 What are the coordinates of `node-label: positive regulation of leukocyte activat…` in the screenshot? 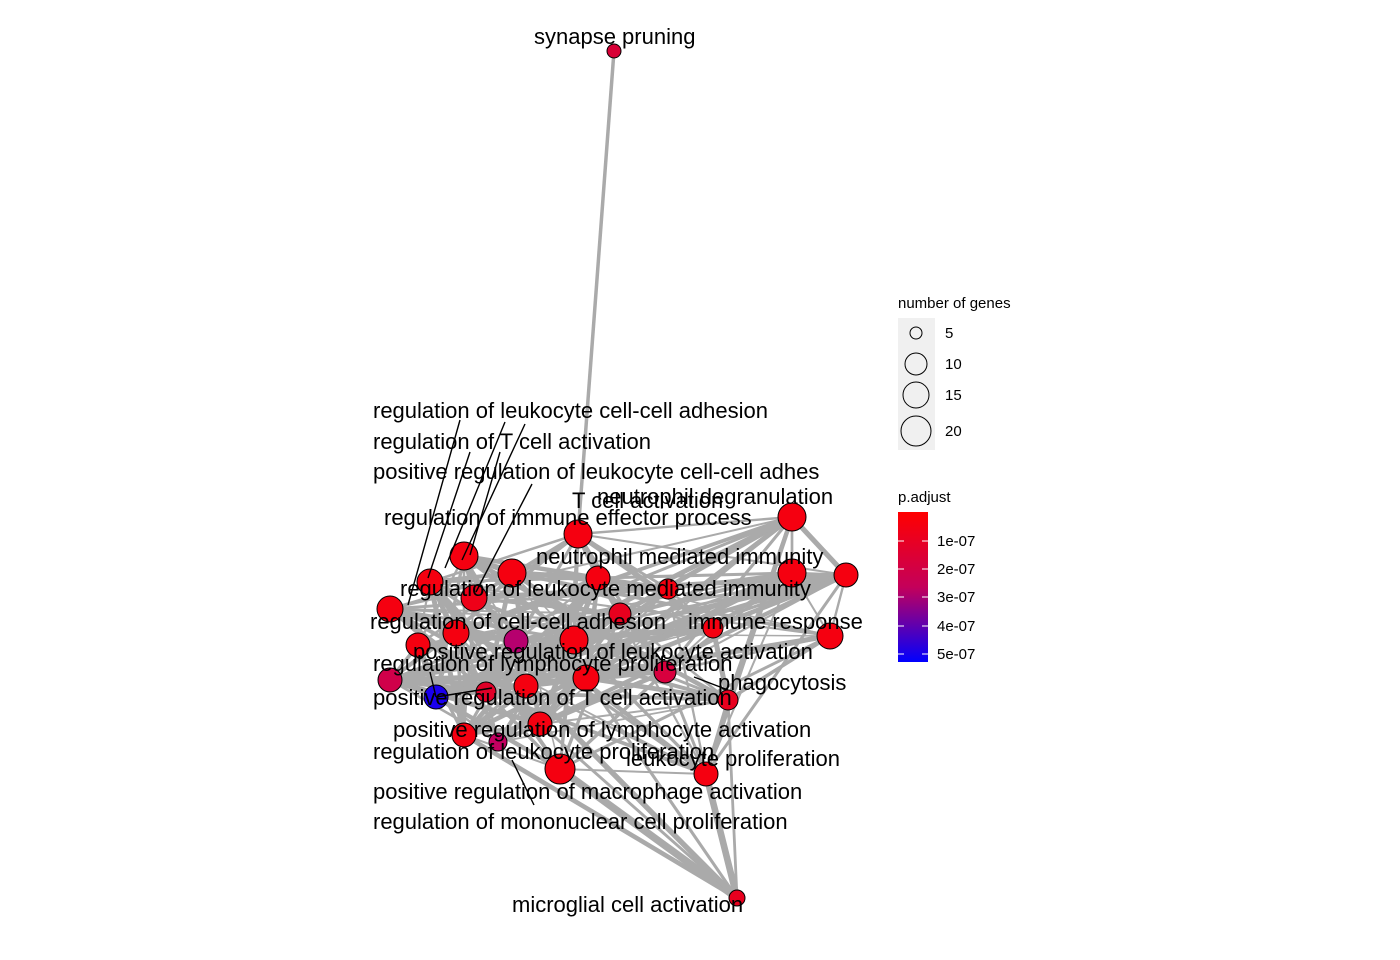 It's located at (613, 651).